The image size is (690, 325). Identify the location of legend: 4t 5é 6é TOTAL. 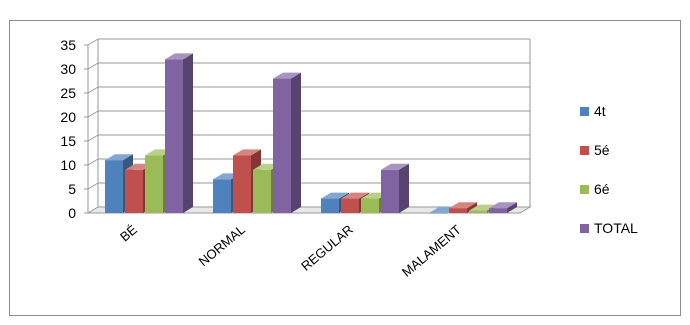
(609, 169).